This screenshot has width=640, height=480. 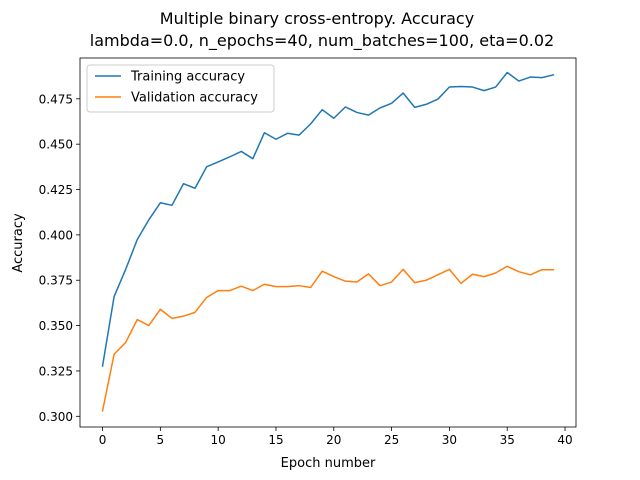 What do you see at coordinates (56, 417) in the screenshot?
I see `y-tick-label: 0.300` at bounding box center [56, 417].